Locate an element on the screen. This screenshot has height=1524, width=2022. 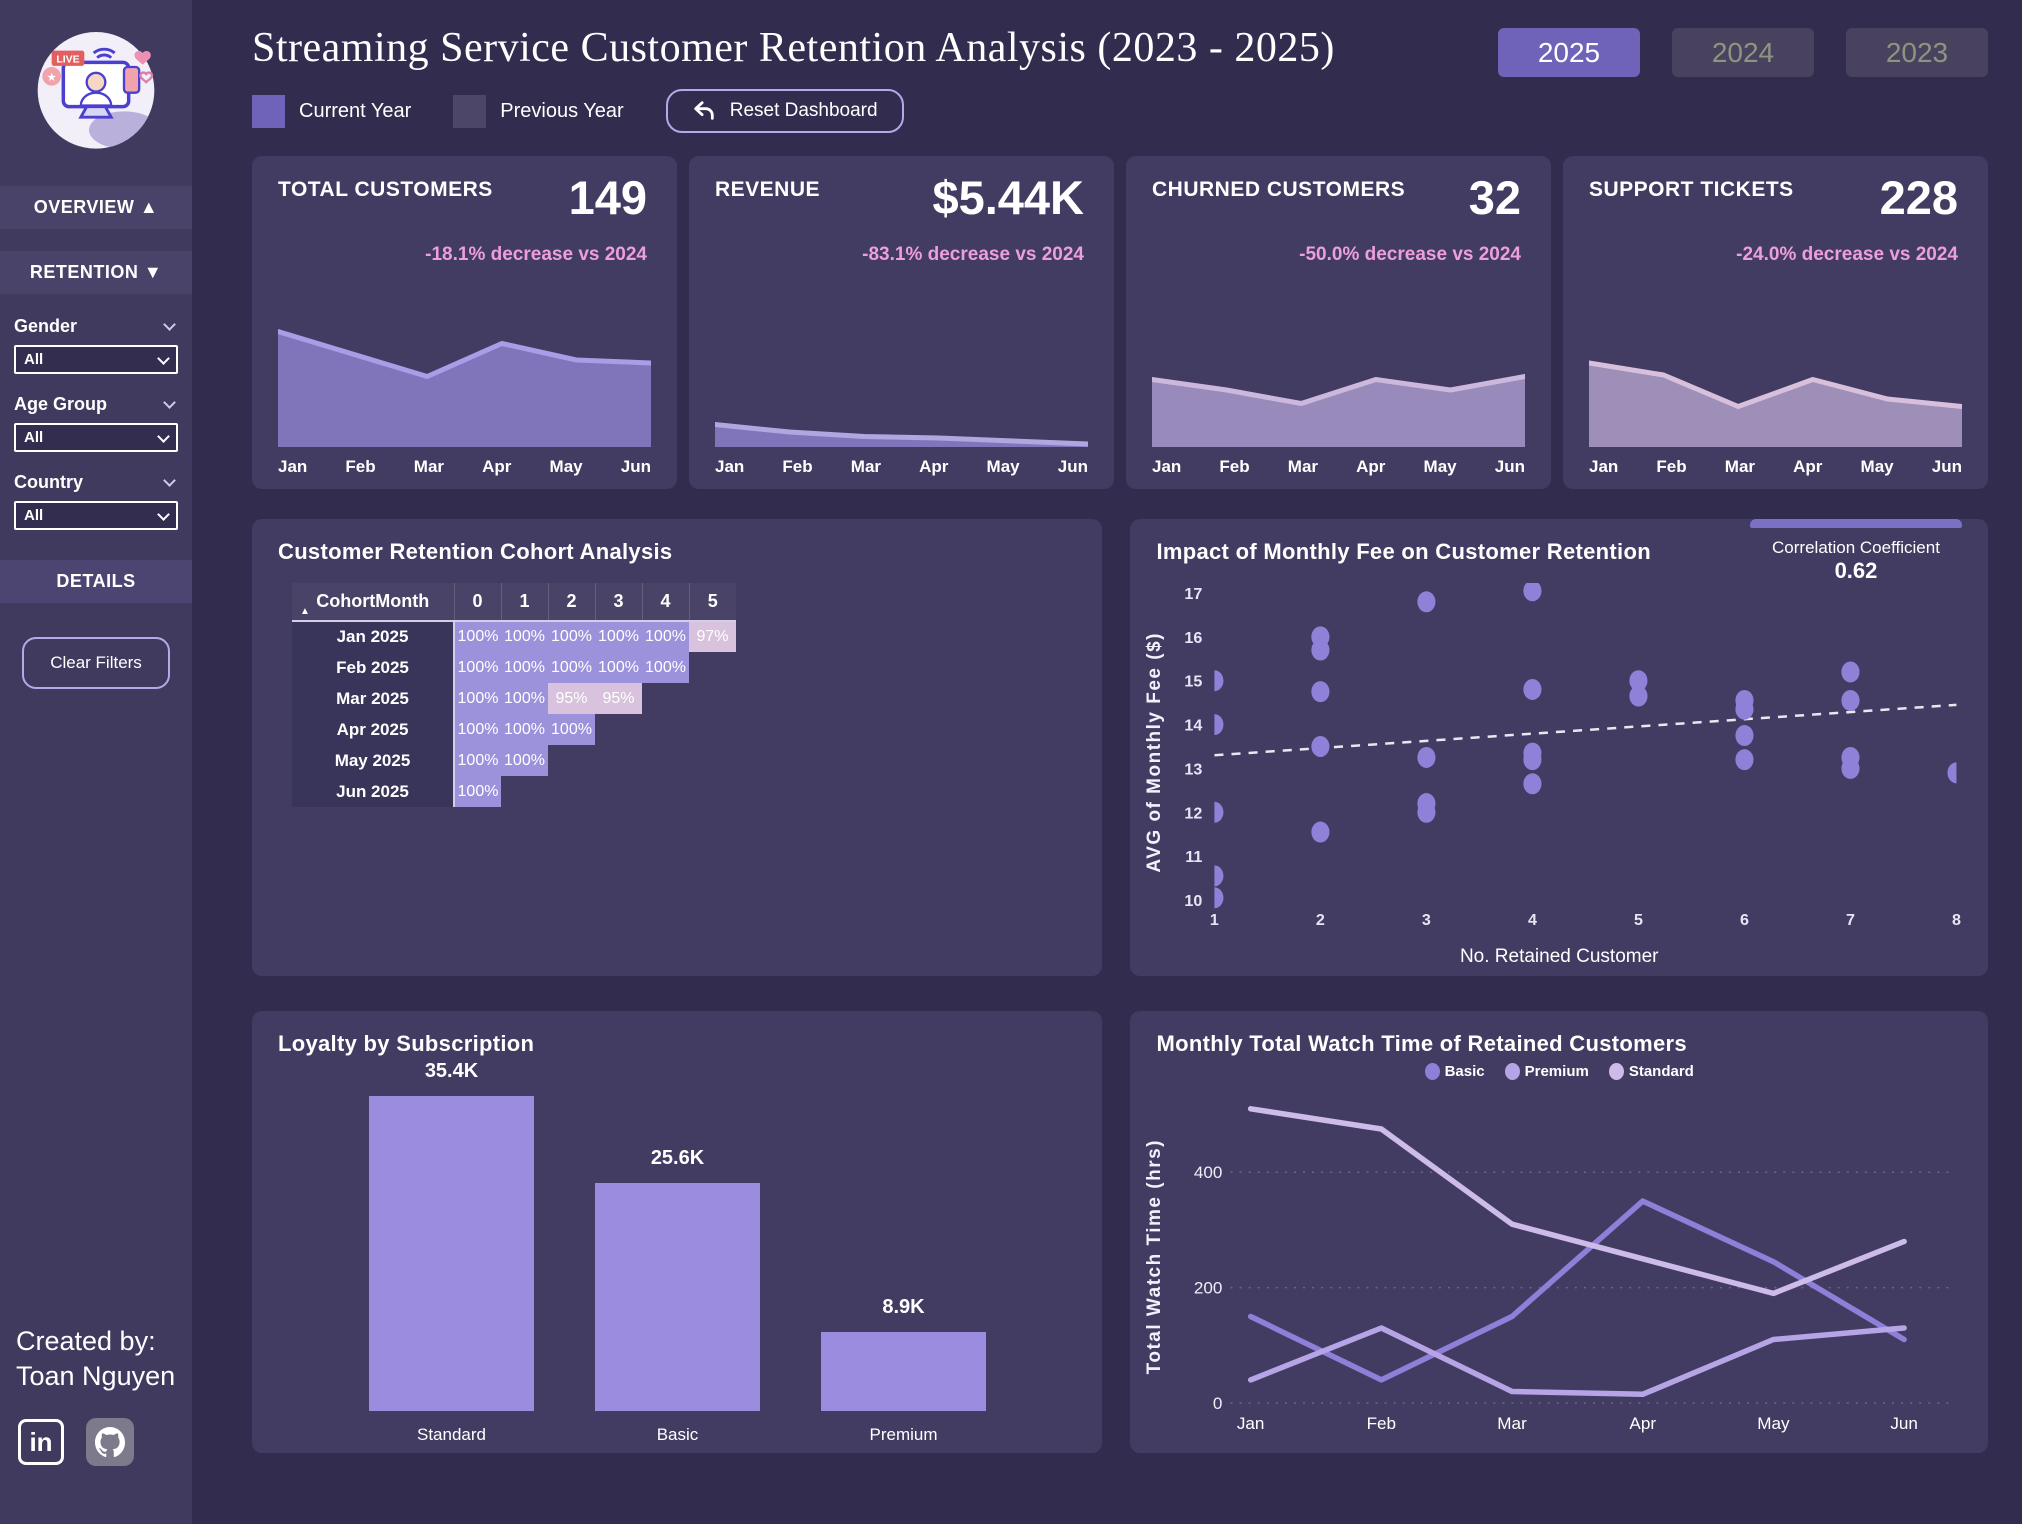
year-button-2025: 2025 is located at coordinates (1569, 52).